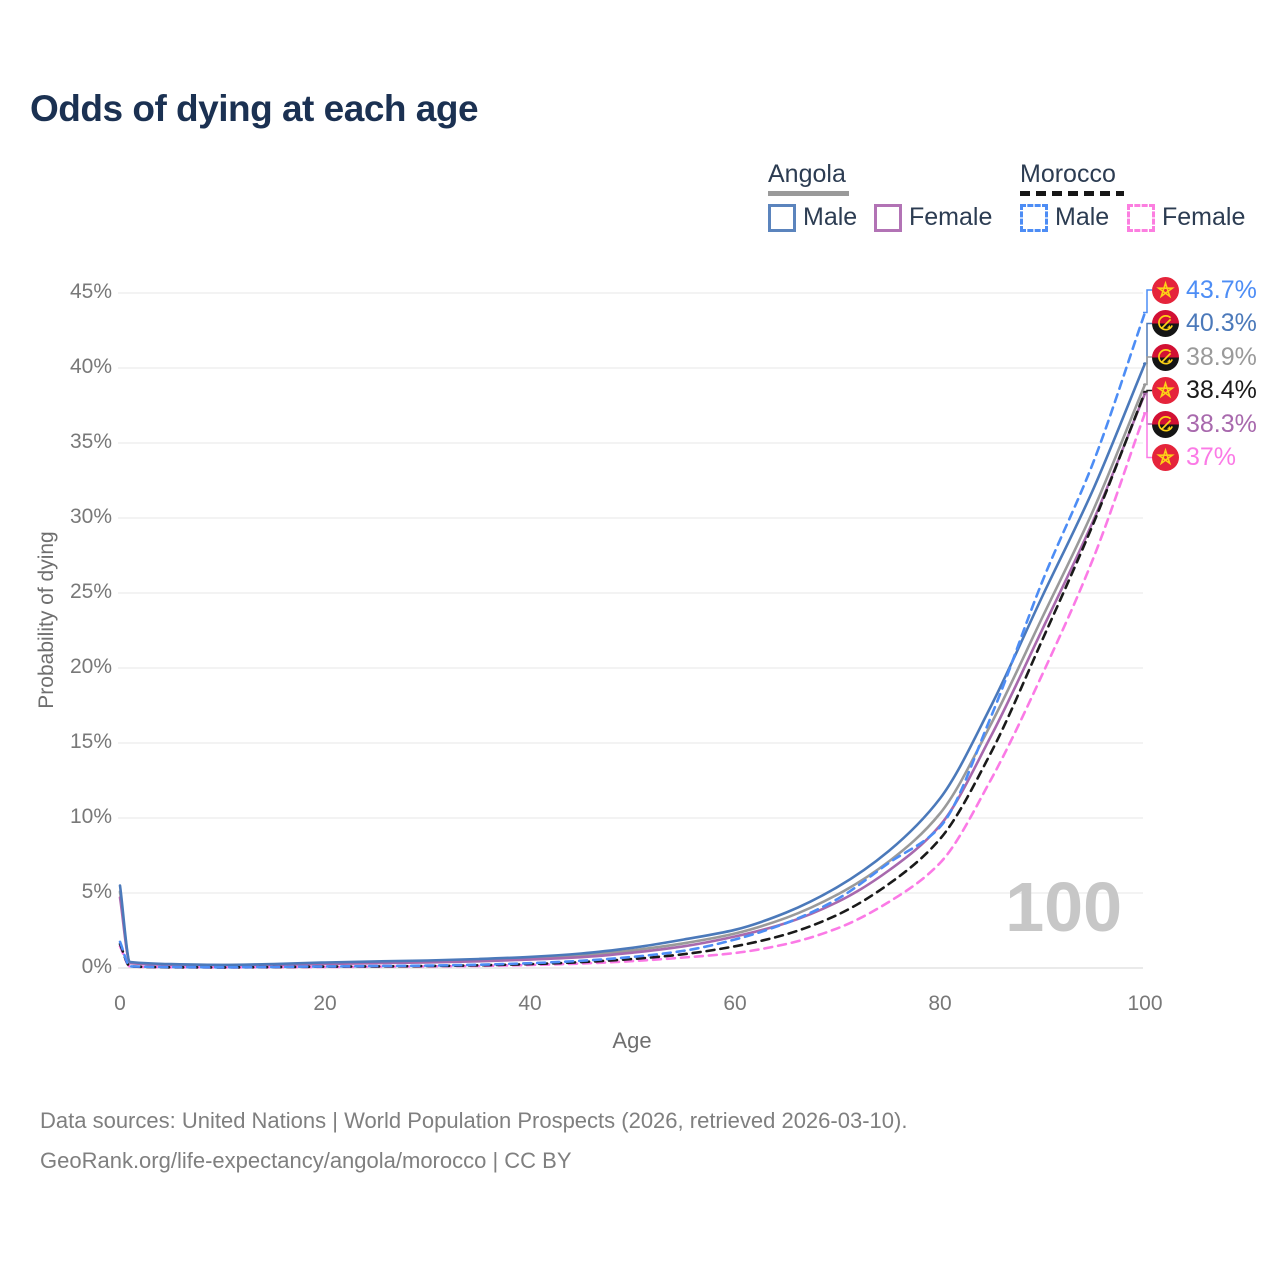  I want to click on legend-underline-morocco, so click(1072, 193).